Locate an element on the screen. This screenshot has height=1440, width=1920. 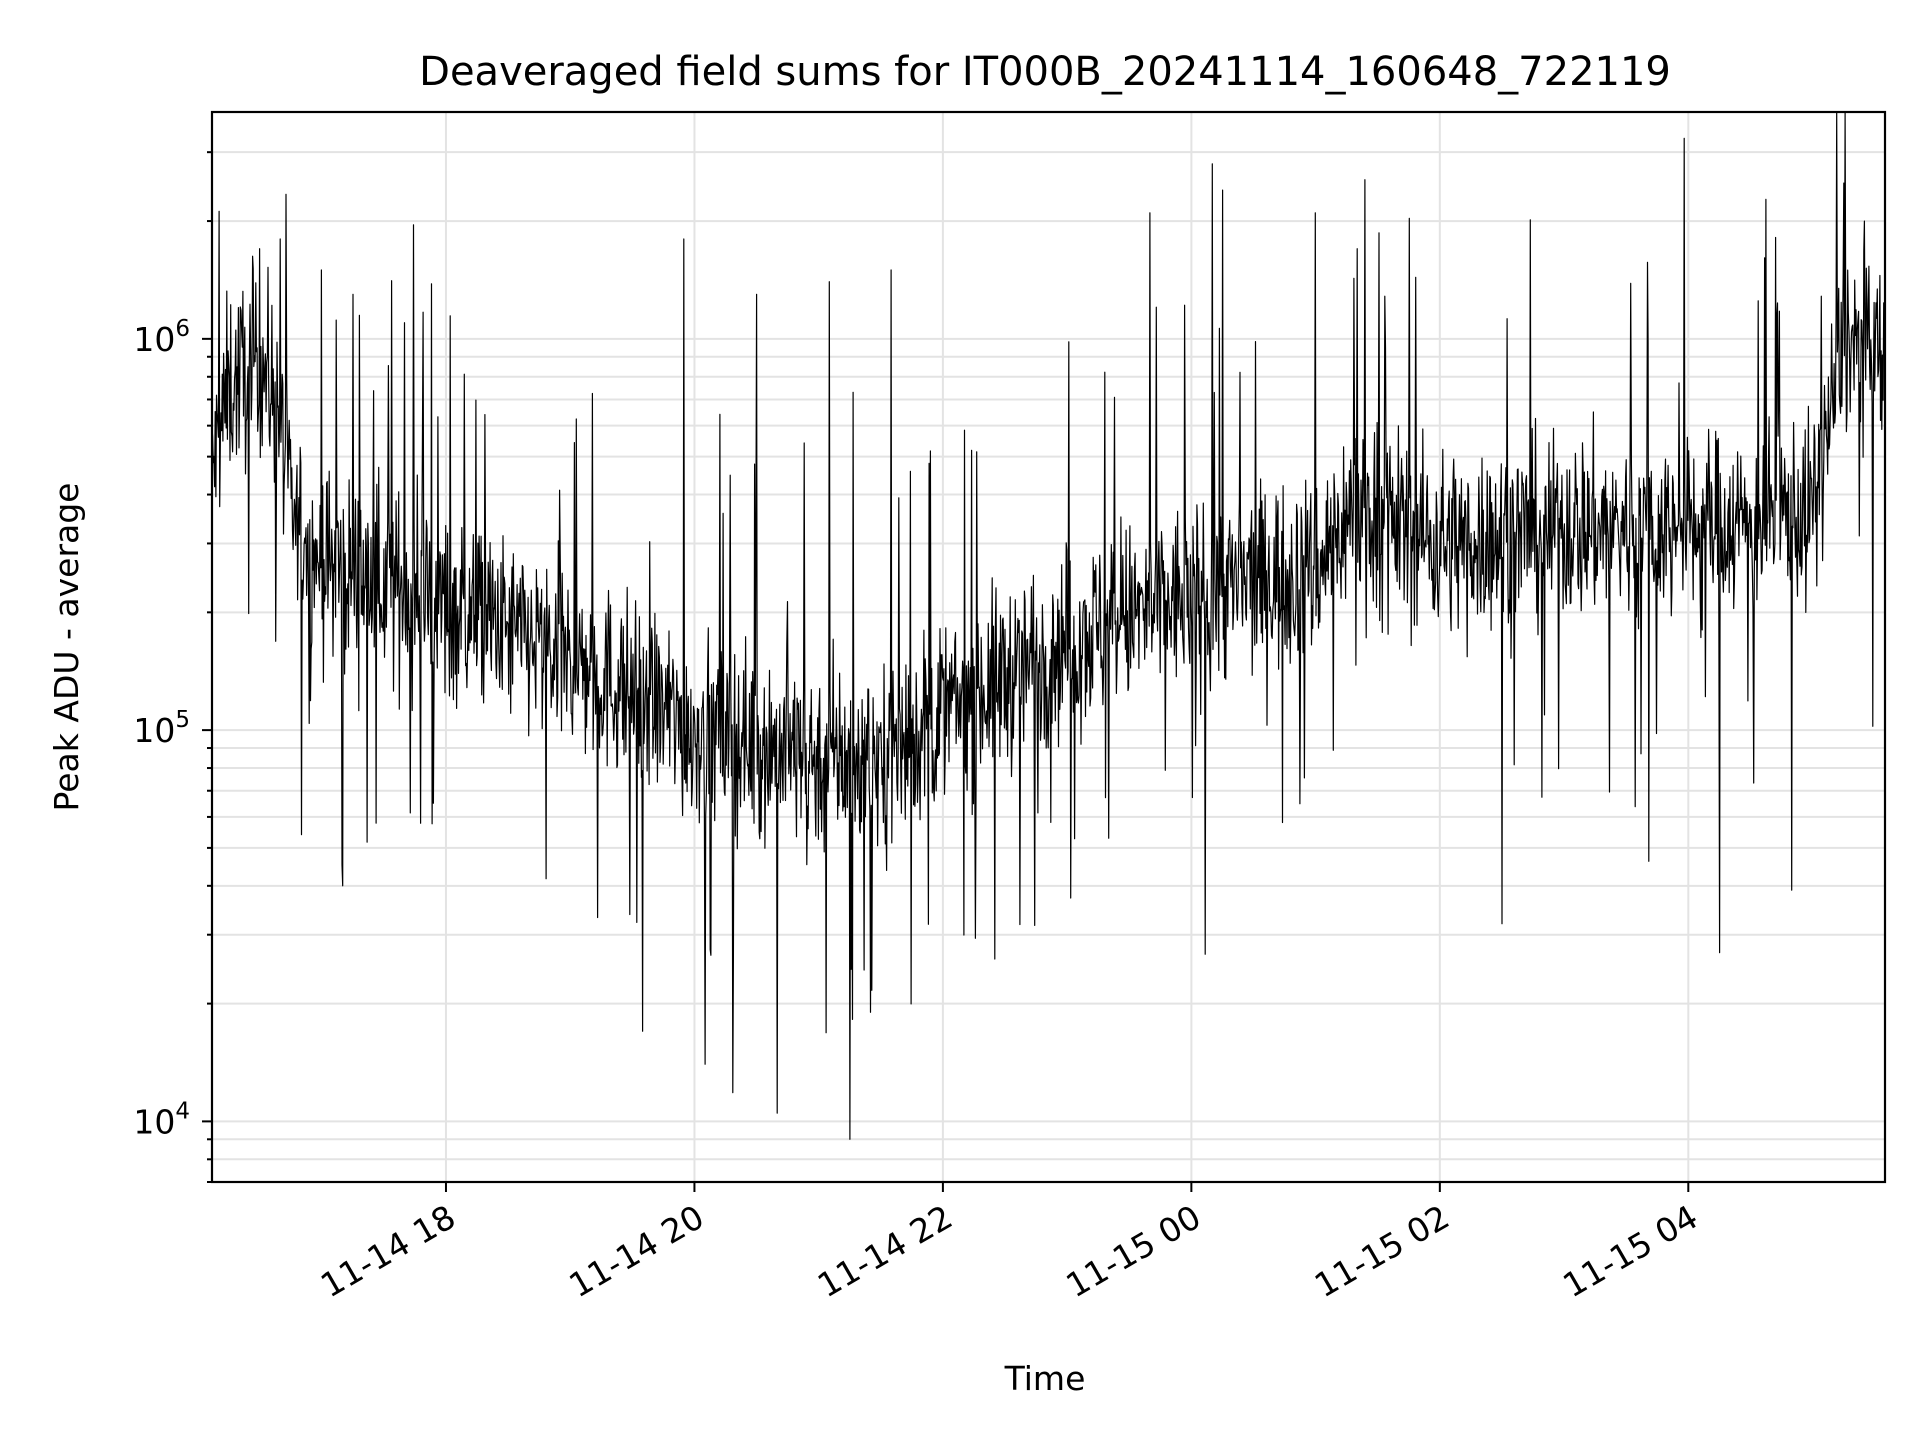
y-tick-label: 106 is located at coordinates (161, 337).